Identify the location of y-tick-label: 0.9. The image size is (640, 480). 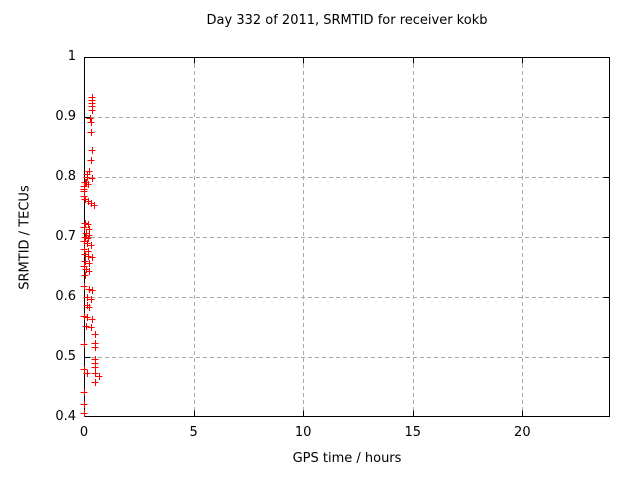
(65, 116).